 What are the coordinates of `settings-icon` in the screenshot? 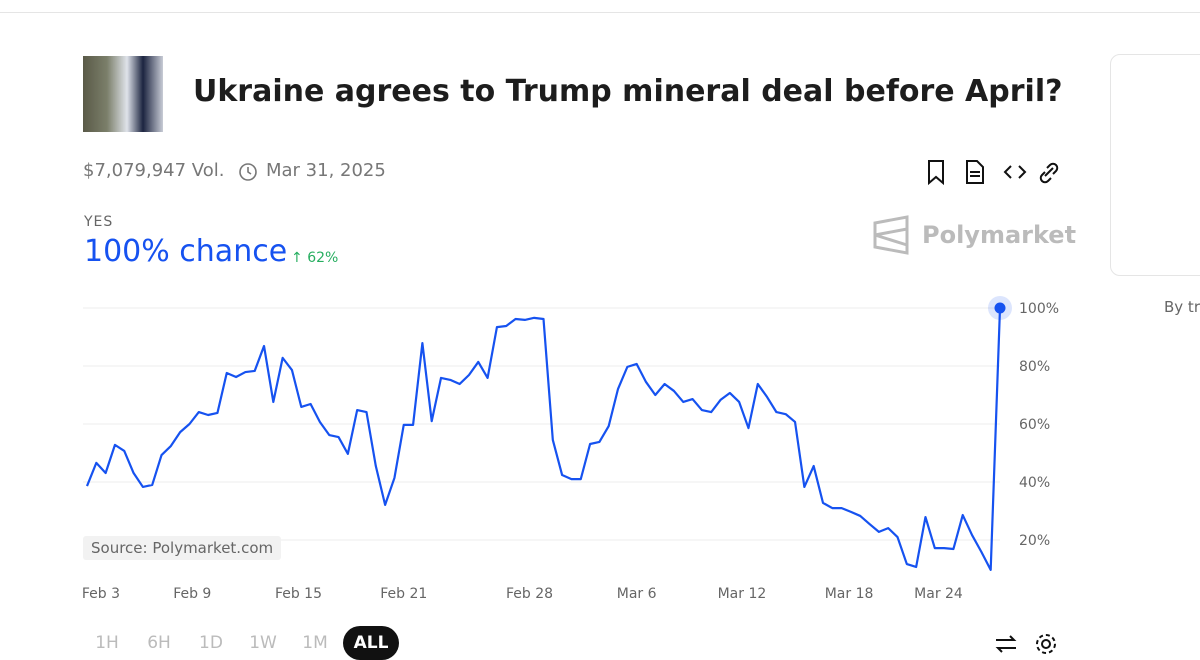 It's located at (1046, 644).